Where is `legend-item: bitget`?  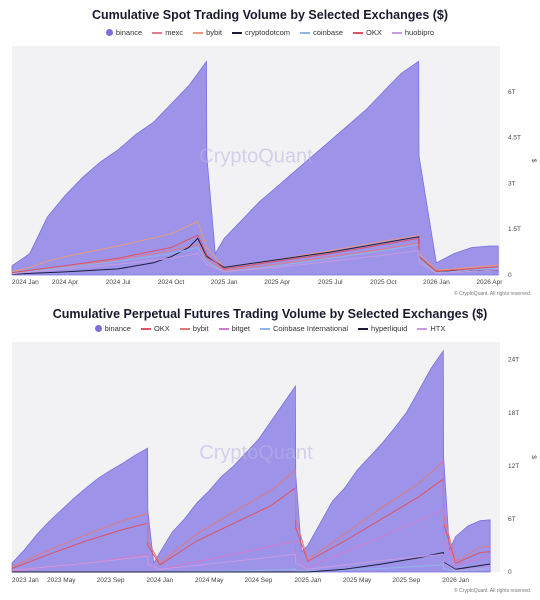
legend-item: bitget is located at coordinates (234, 328).